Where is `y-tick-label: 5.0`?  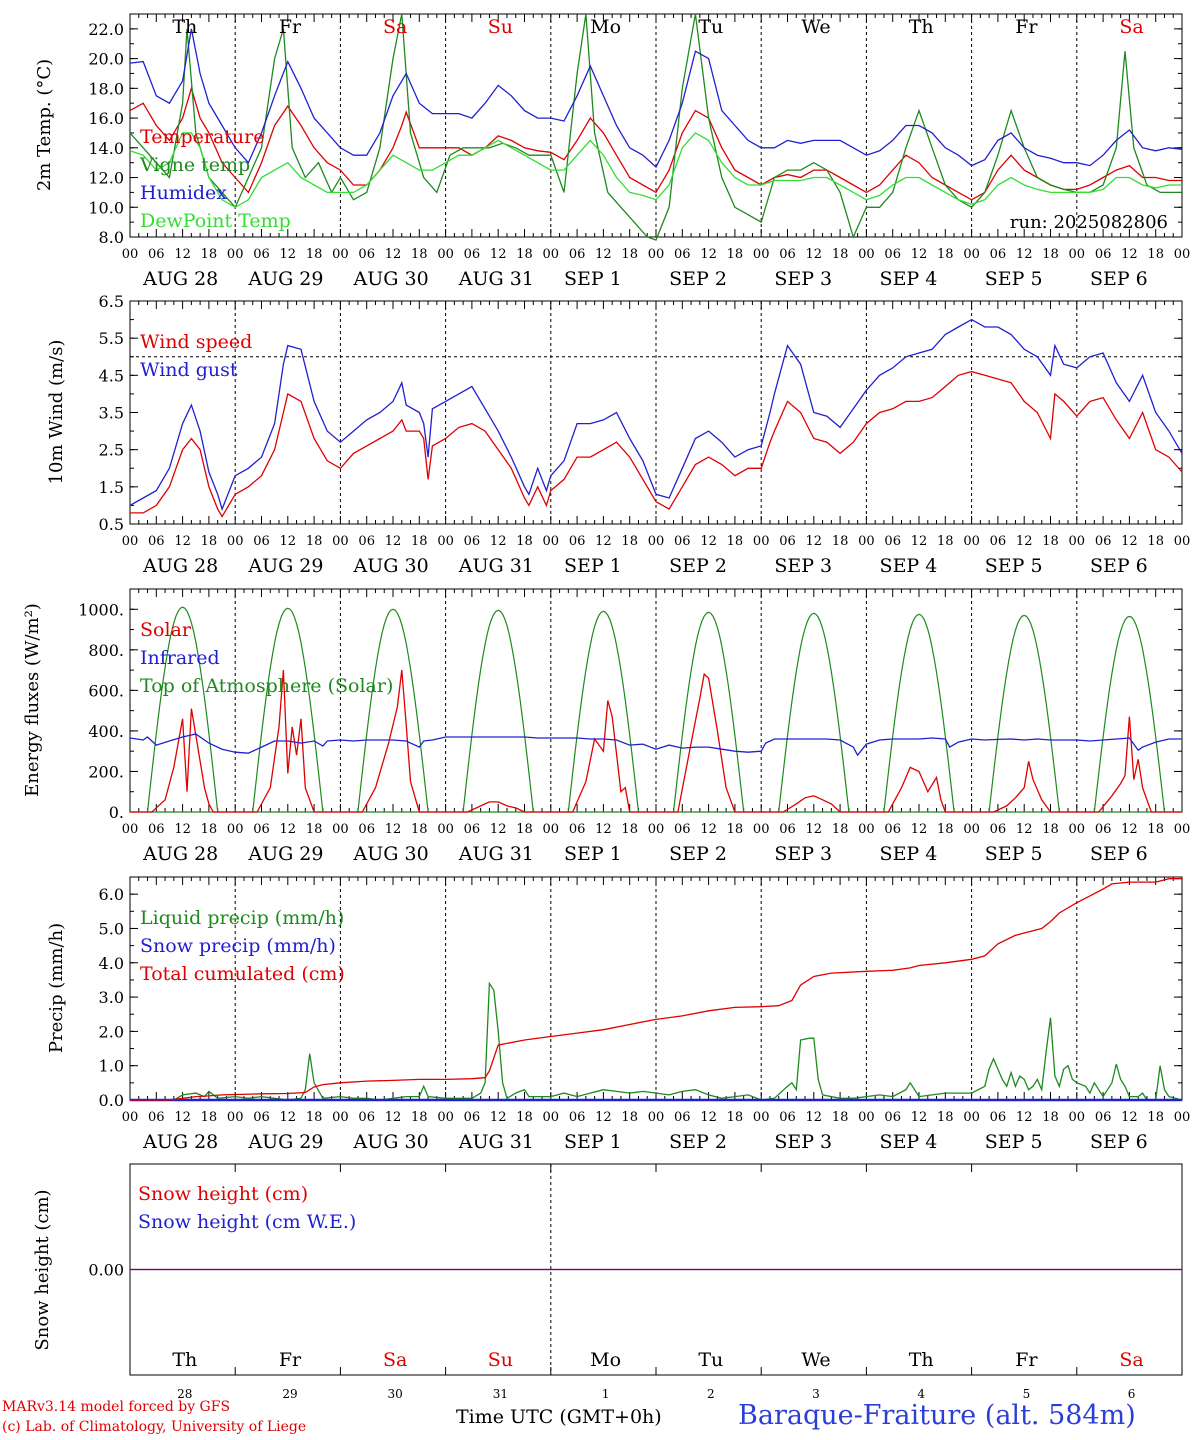
y-tick-label: 5.0 is located at coordinates (111, 928).